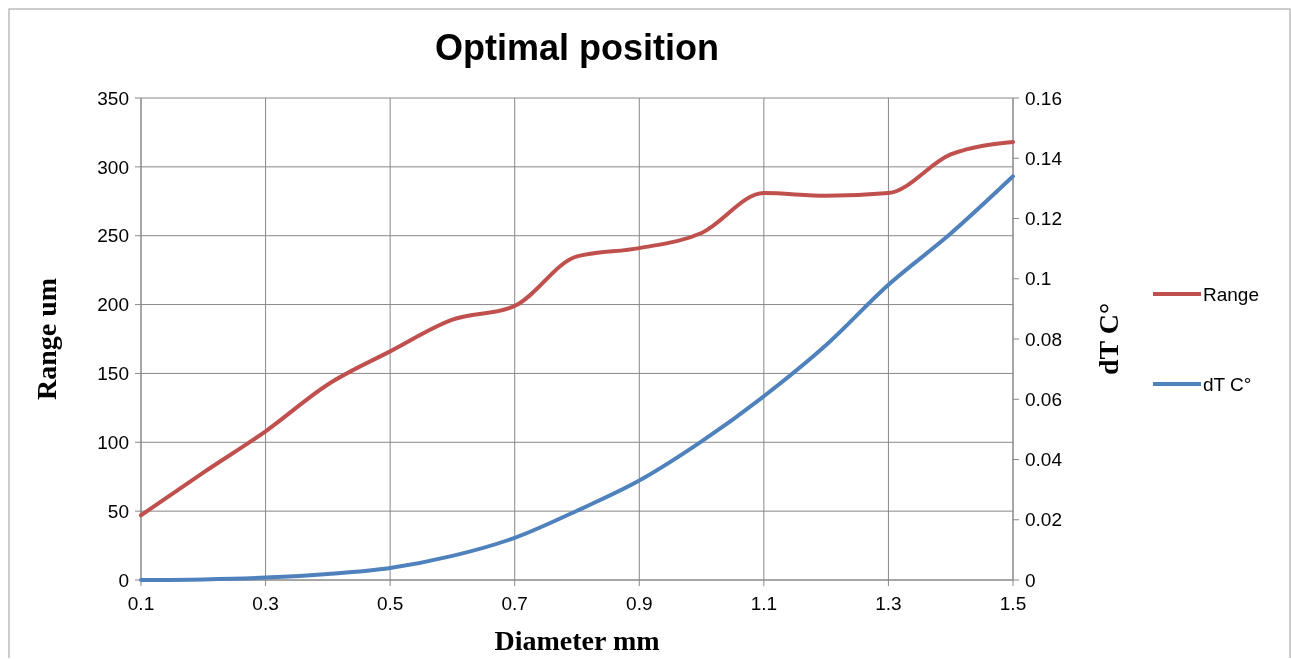 The image size is (1291, 659). Describe the element at coordinates (577, 47) in the screenshot. I see `chart-title: Optimal position` at that location.